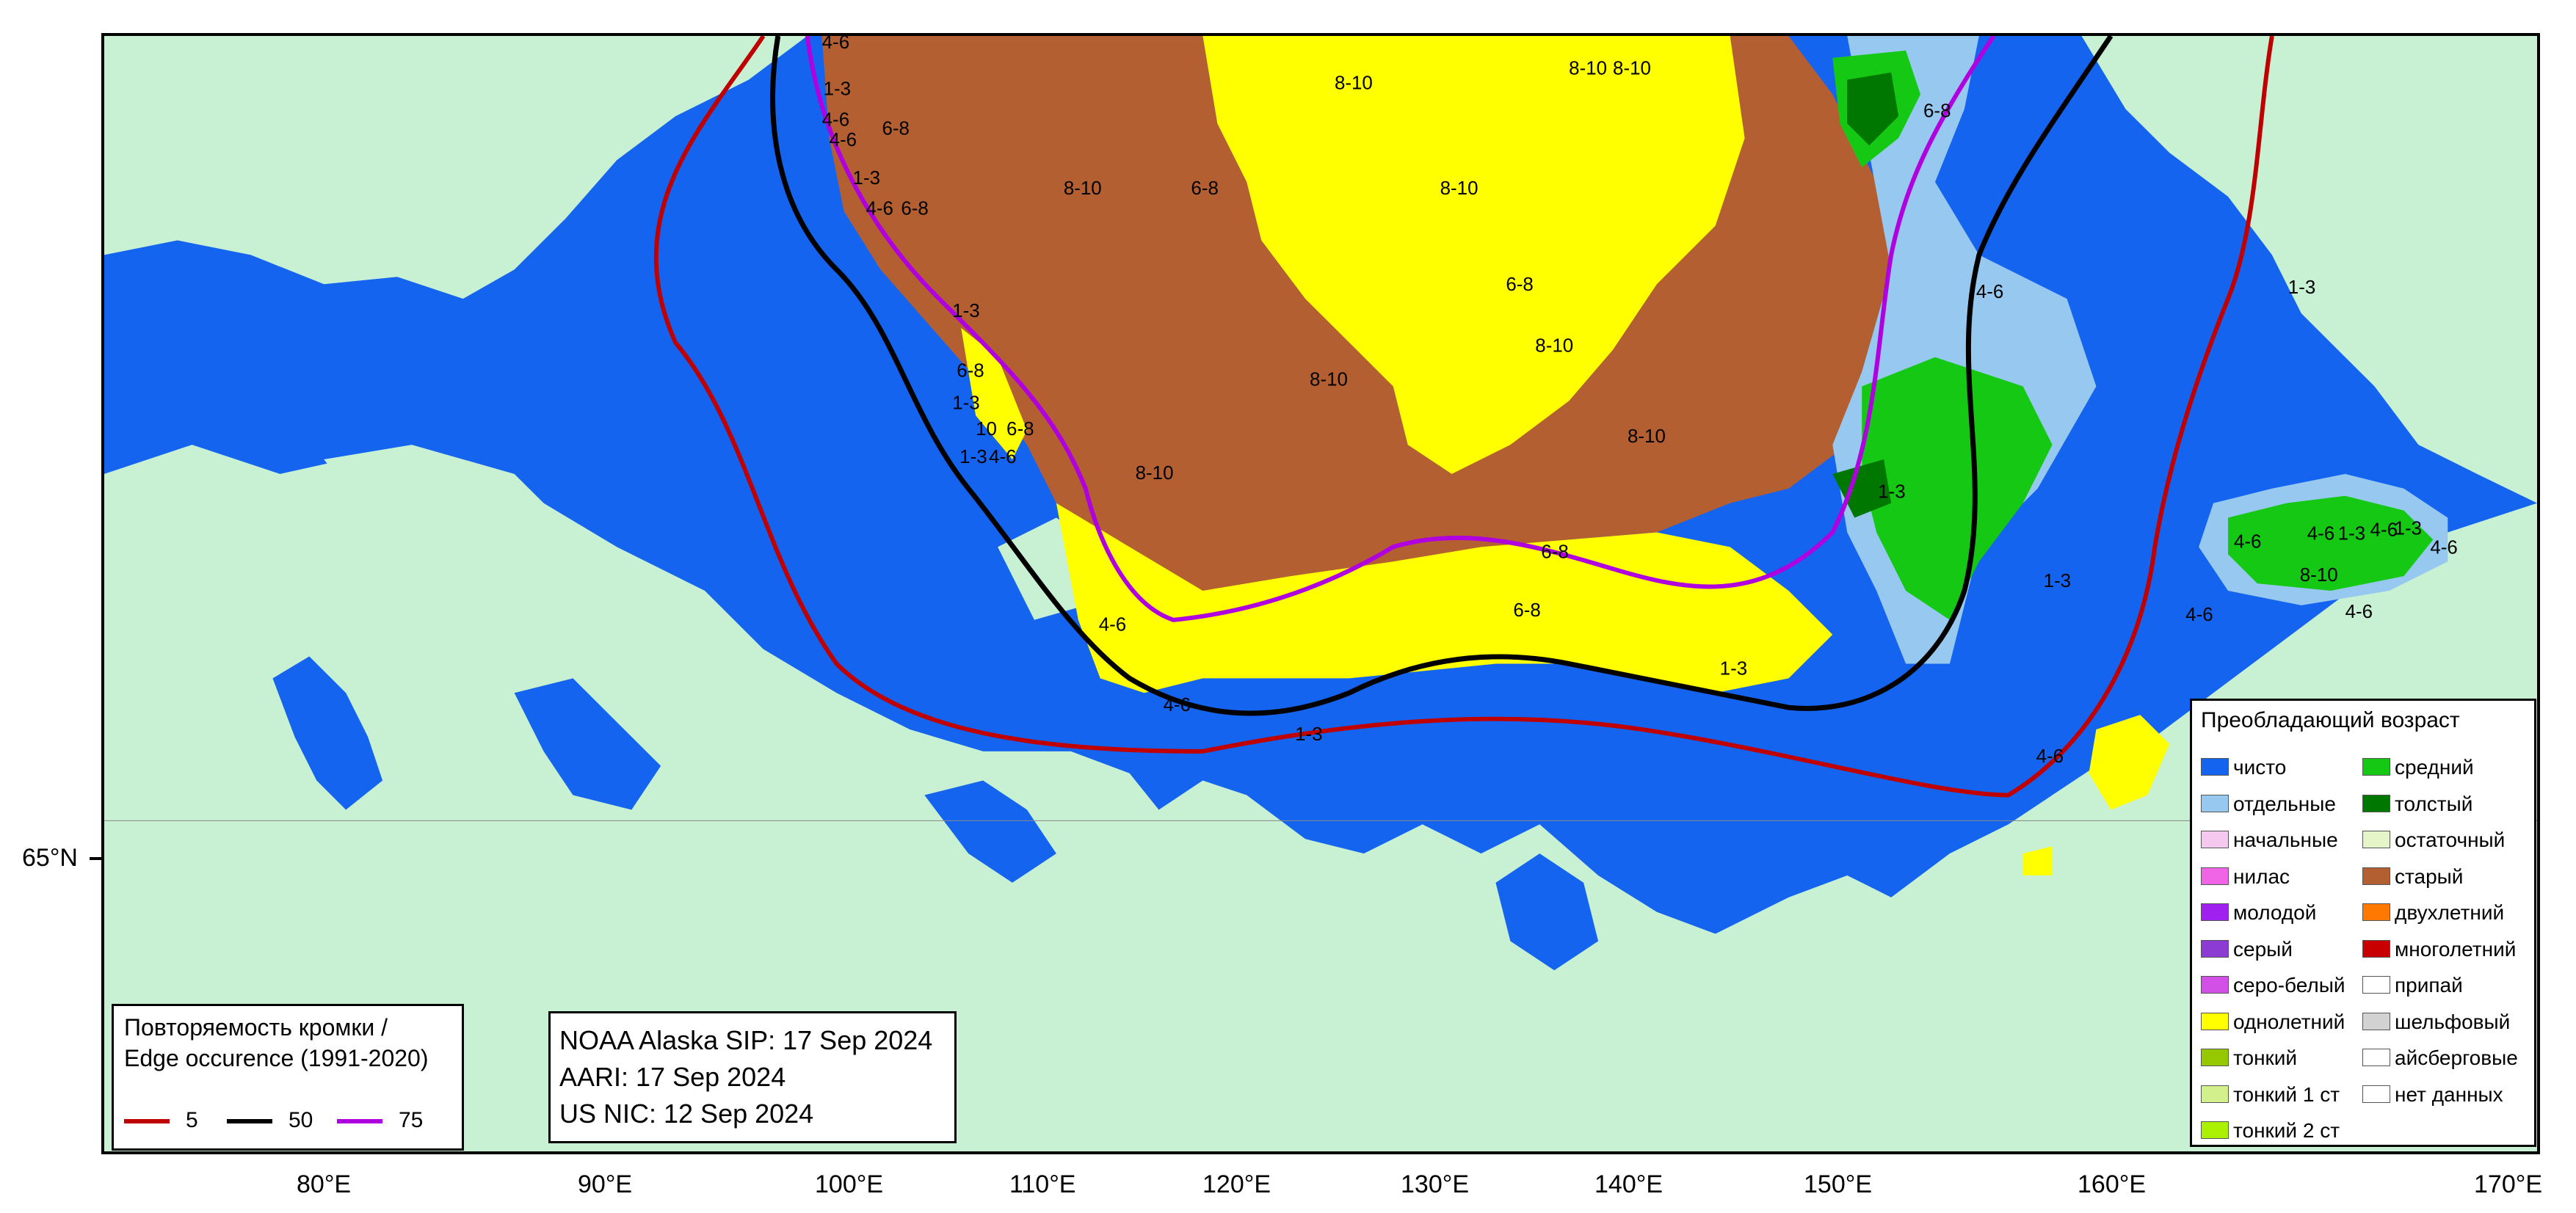  Describe the element at coordinates (849, 1184) in the screenshot. I see `lon-label: 100°E` at that location.